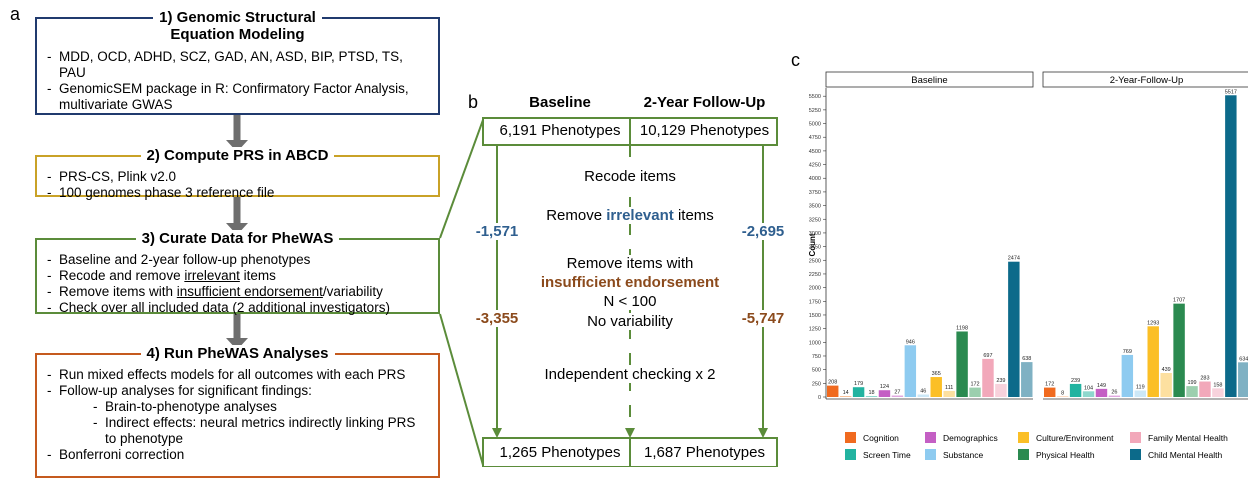 The image size is (1248, 478). What do you see at coordinates (815, 179) in the screenshot?
I see `y-tick-label: 4000` at bounding box center [815, 179].